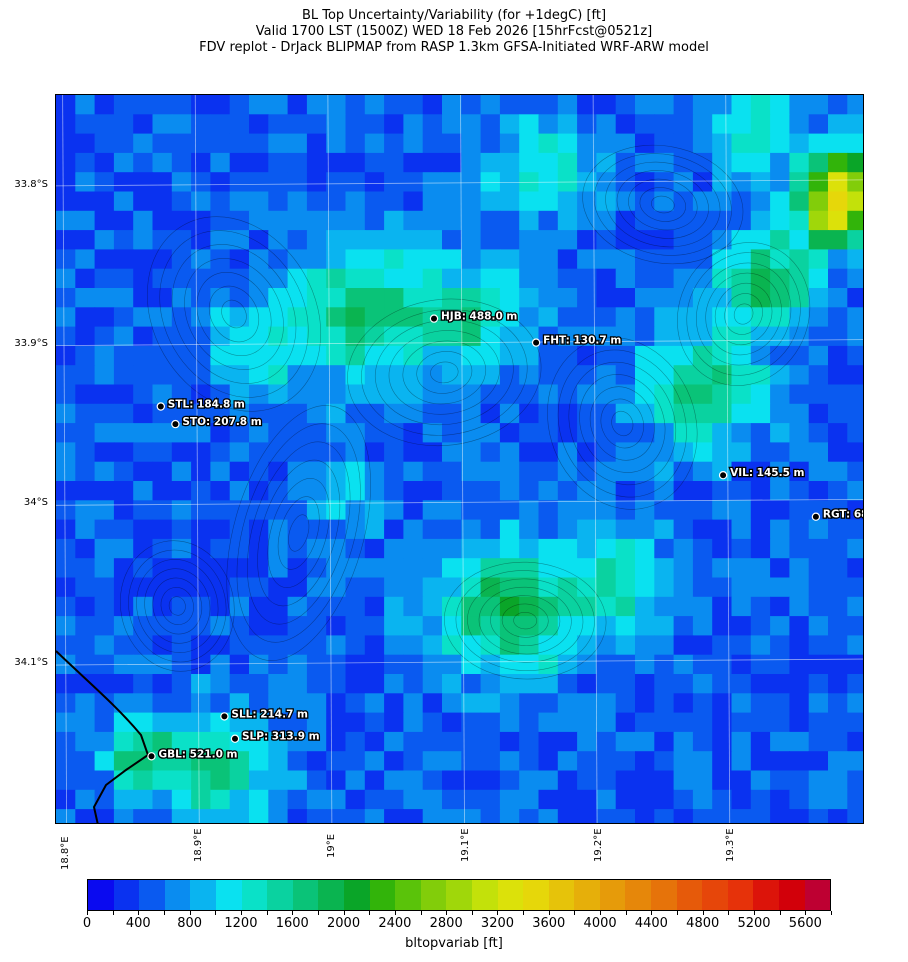  Describe the element at coordinates (577, 340) in the screenshot. I see `station-fht: FHT: 130.7 m` at that location.